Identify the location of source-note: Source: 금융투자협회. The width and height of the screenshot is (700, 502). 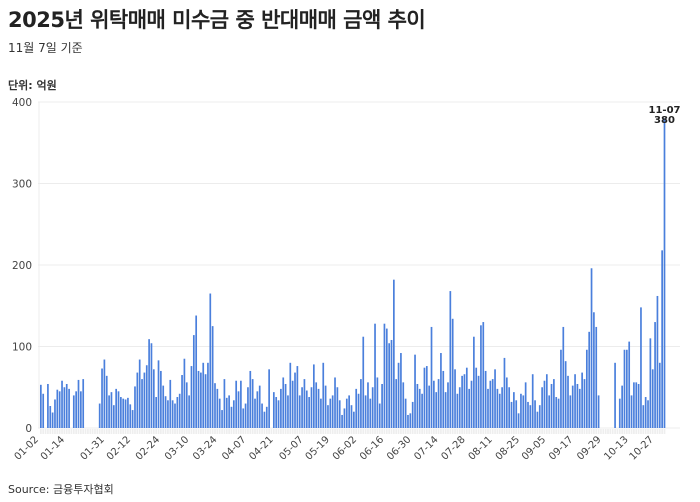
(61, 489).